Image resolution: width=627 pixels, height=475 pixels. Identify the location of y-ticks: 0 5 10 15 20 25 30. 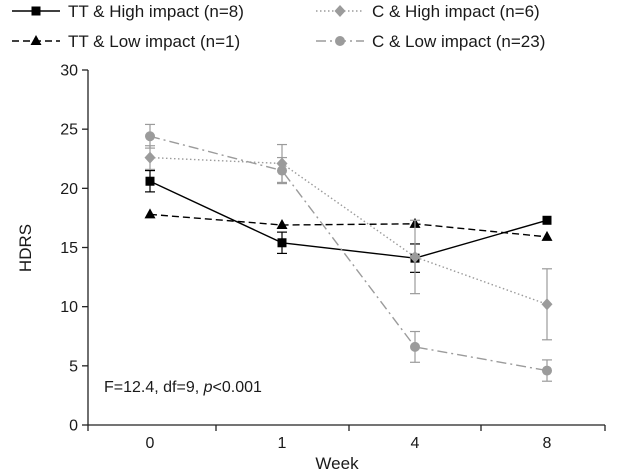
(74, 249).